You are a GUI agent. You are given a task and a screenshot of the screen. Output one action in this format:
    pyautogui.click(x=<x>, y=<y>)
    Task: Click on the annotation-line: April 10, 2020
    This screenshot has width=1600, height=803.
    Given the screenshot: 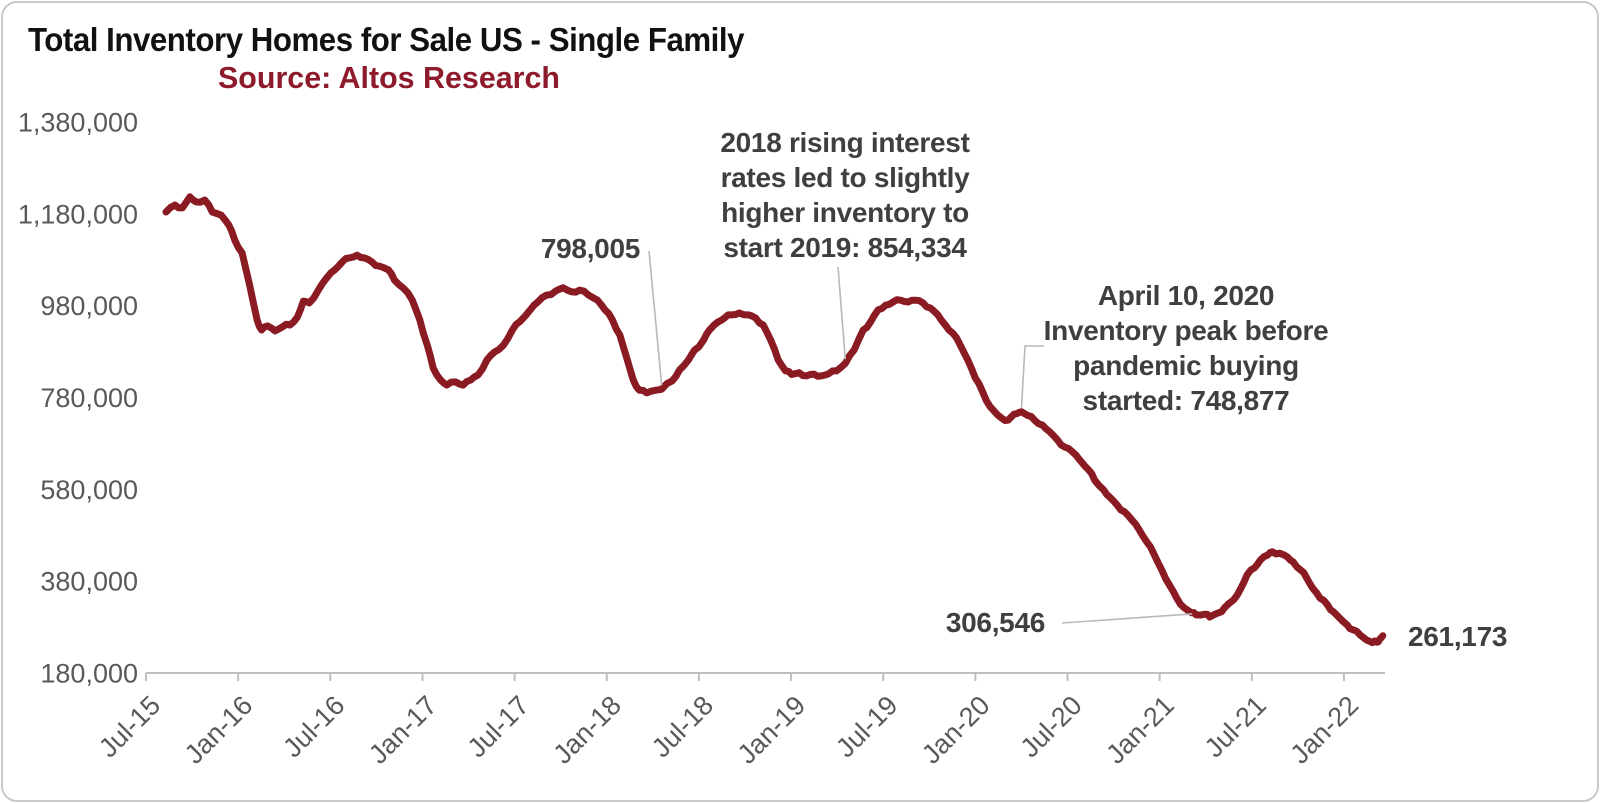 What is the action you would take?
    pyautogui.click(x=1186, y=295)
    